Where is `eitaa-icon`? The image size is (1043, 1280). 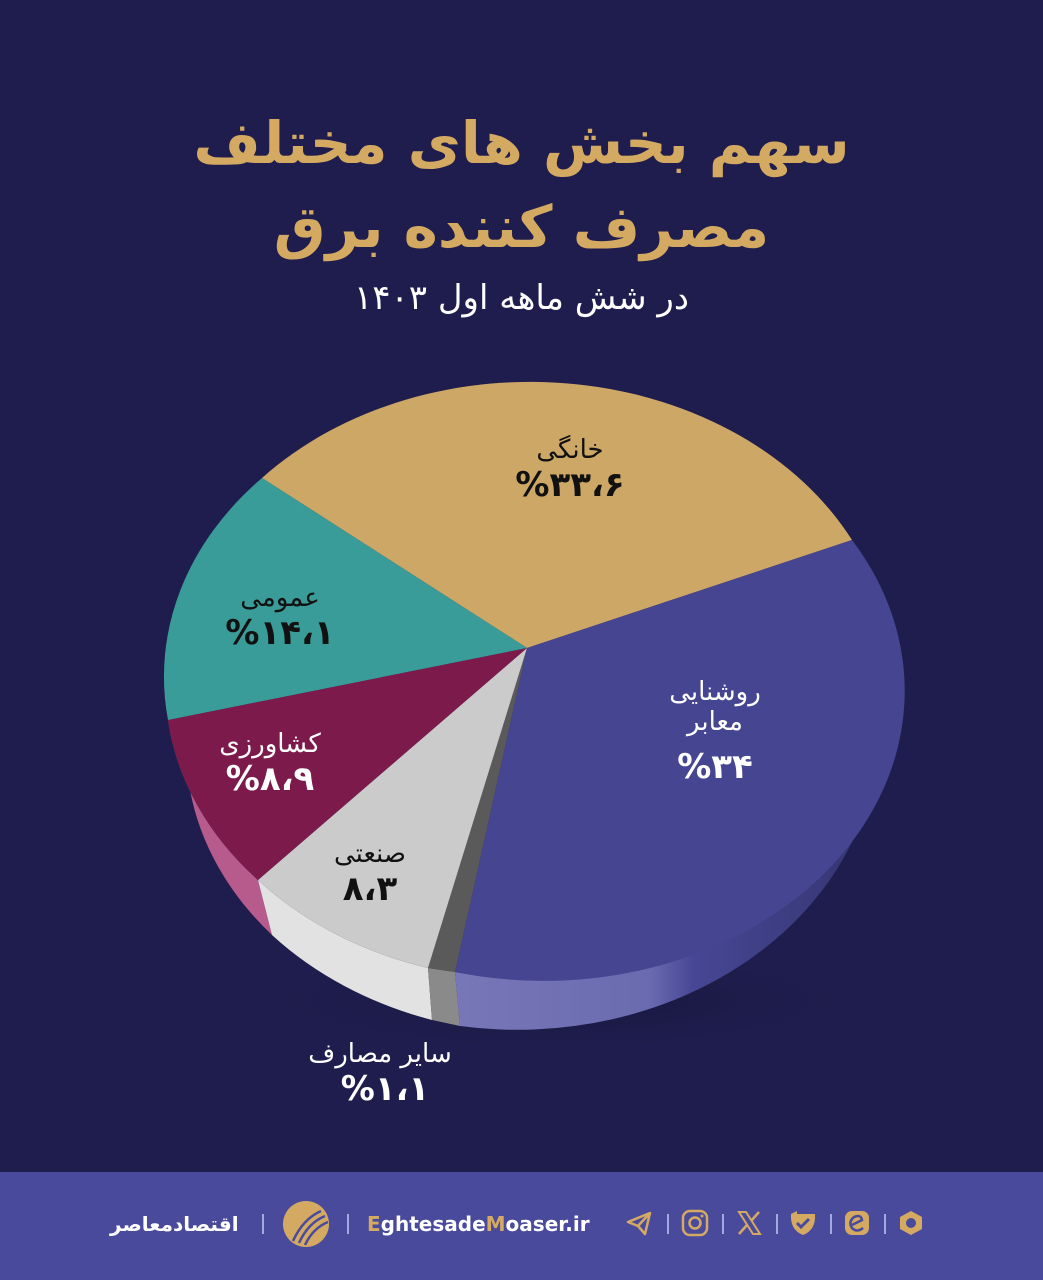
eitaa-icon is located at coordinates (857, 1223).